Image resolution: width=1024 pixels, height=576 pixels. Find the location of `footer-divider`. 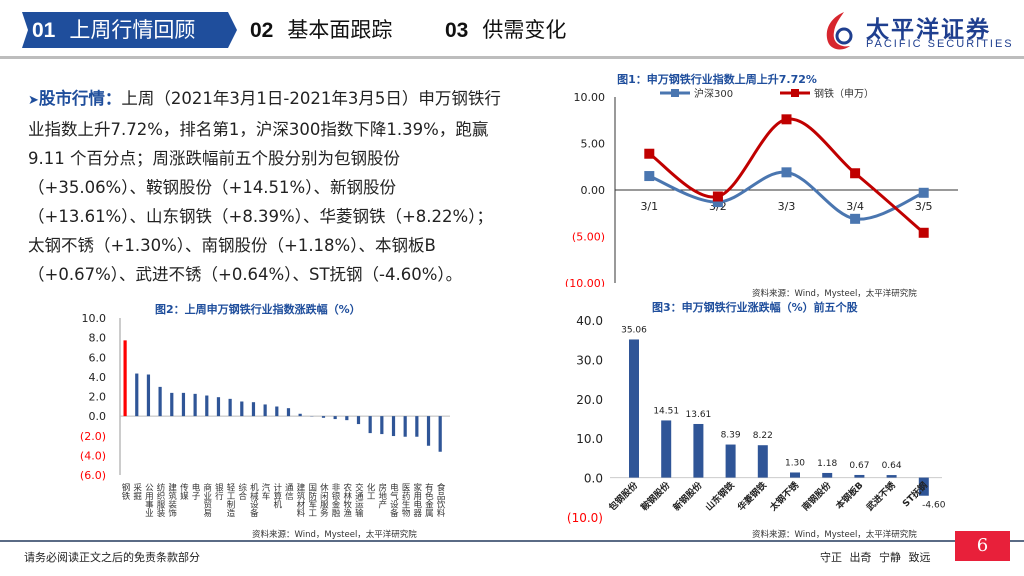

footer-divider is located at coordinates (512, 541).